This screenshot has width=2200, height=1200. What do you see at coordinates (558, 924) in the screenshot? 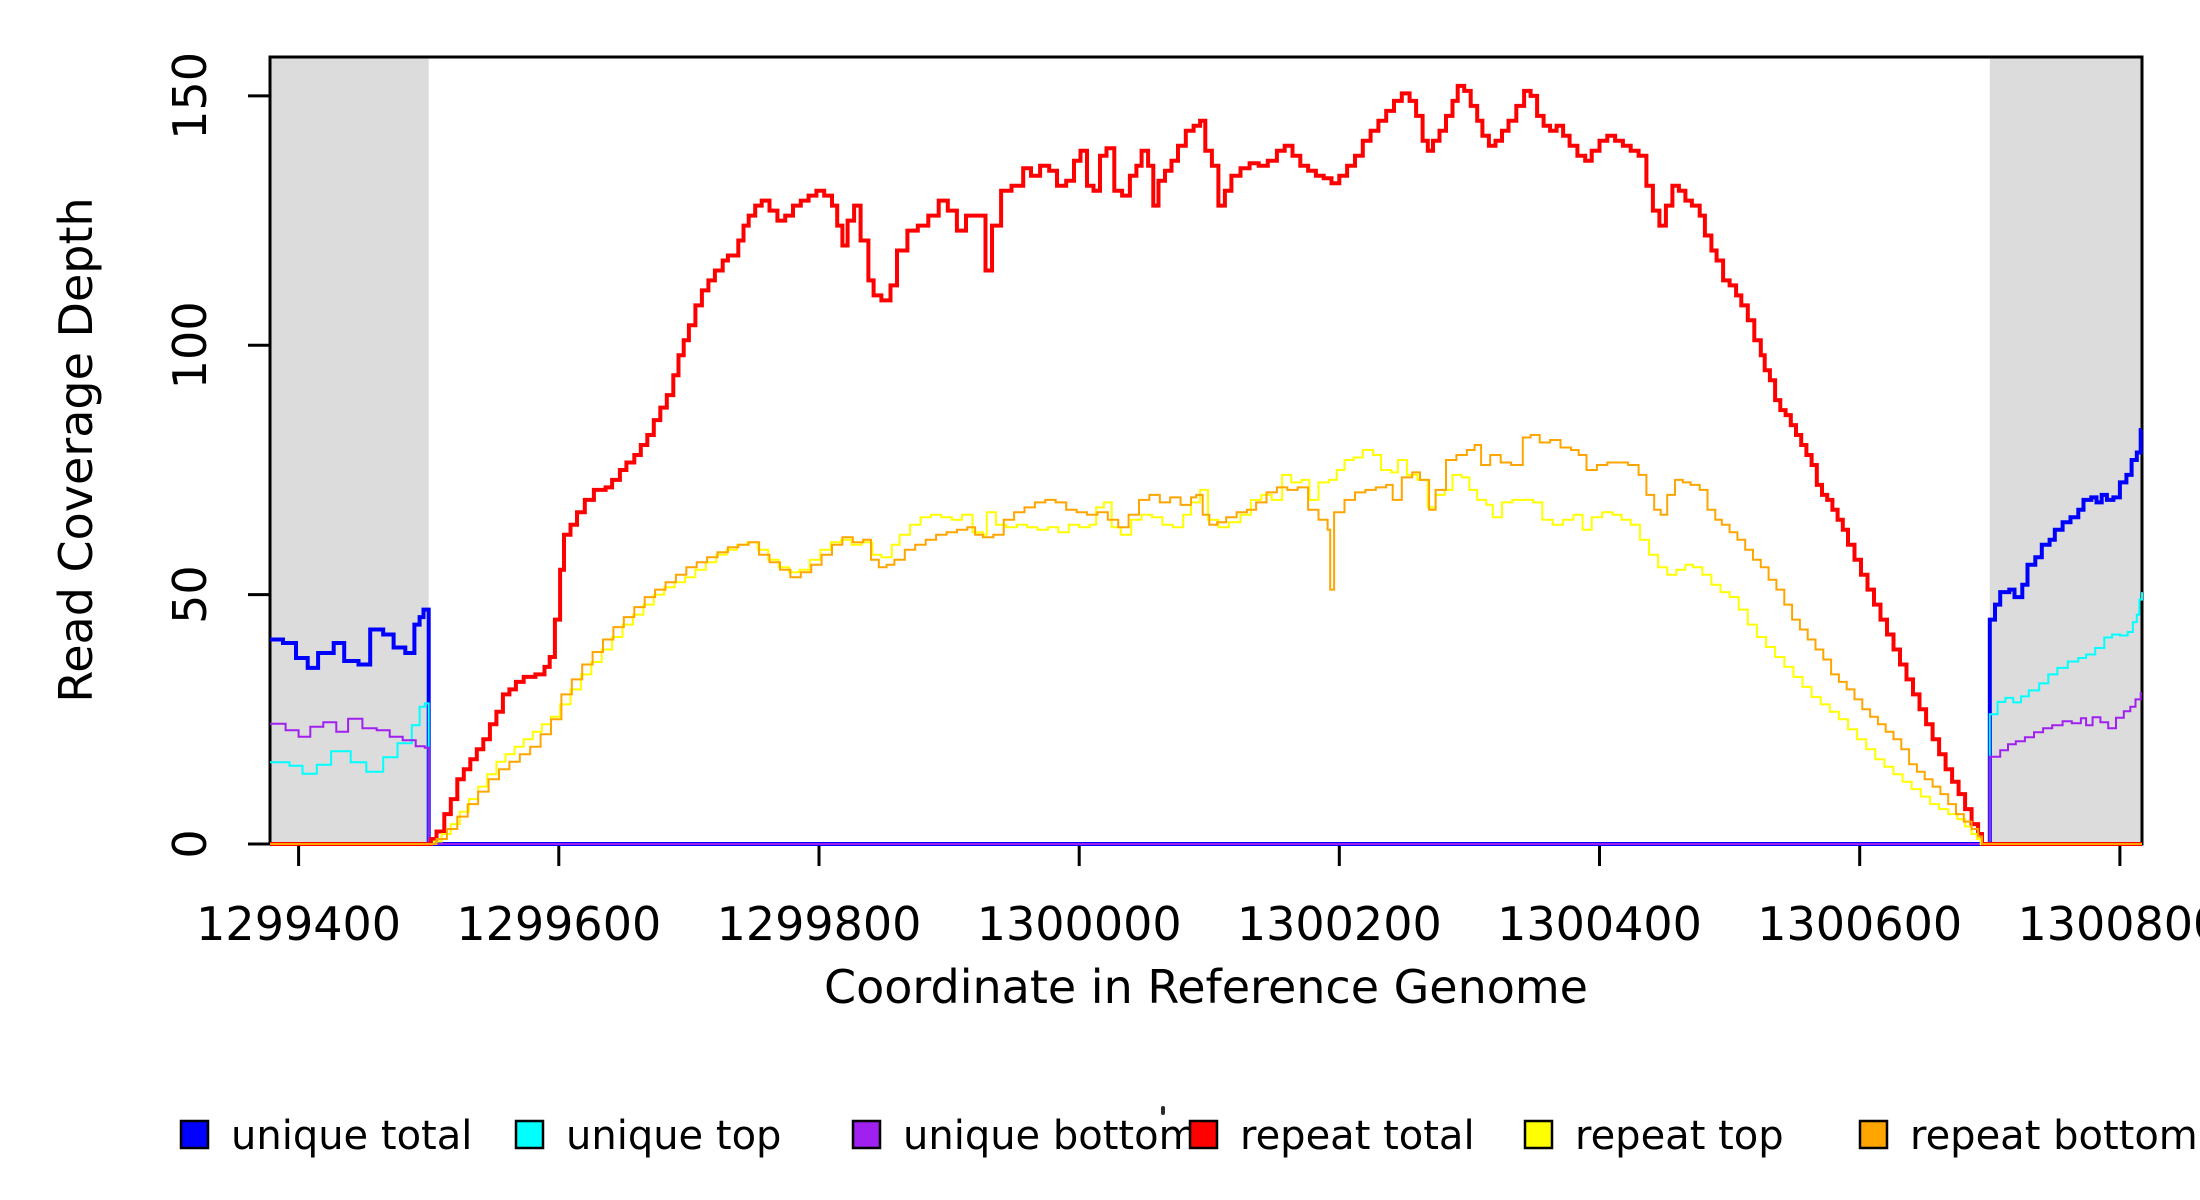
I see `x-tick-label: 1299600` at bounding box center [558, 924].